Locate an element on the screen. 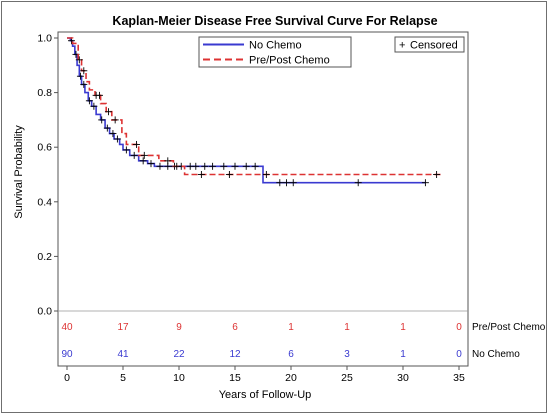 This screenshot has height=416, width=550. y-tick-label: 0.8 is located at coordinates (44, 93).